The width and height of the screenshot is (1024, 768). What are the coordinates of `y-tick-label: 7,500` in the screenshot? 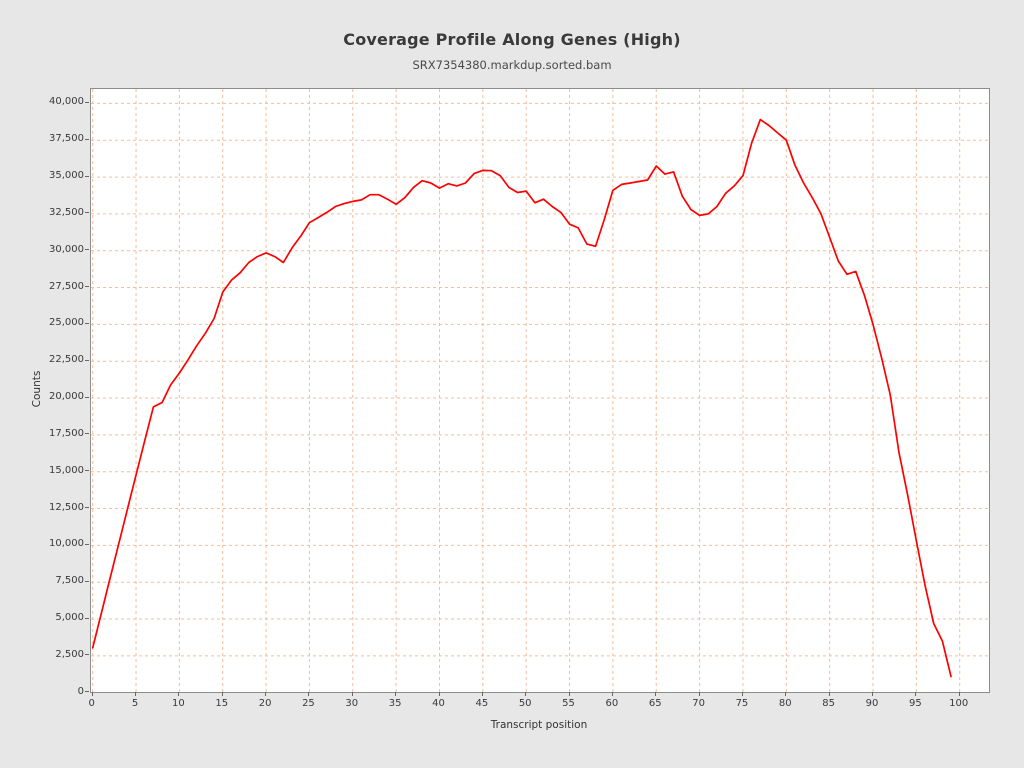 It's located at (69, 581).